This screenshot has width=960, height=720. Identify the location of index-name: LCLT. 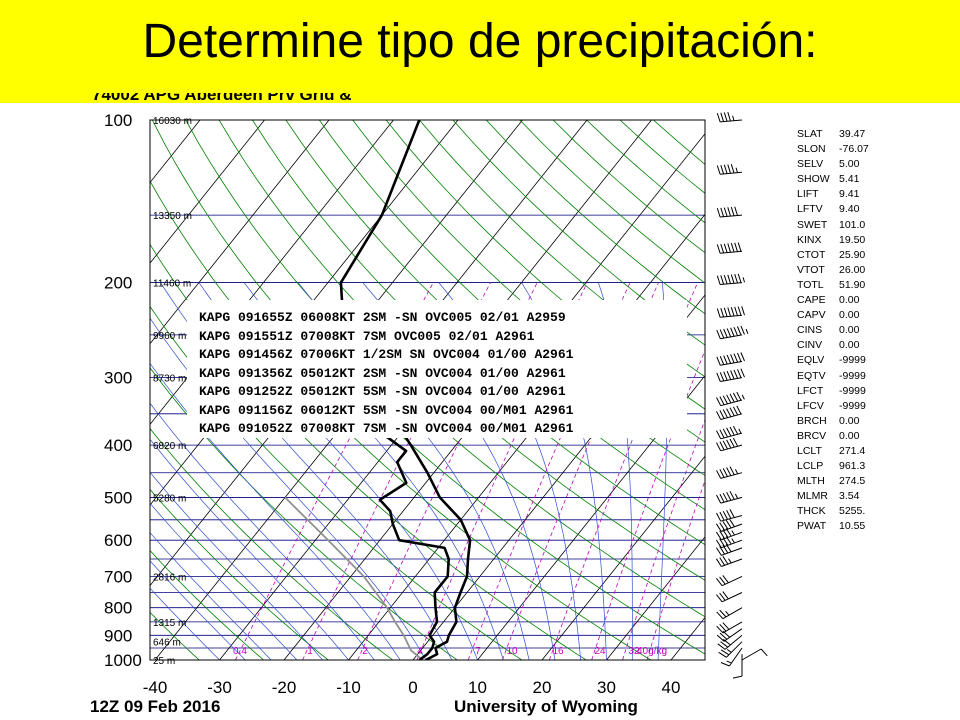
(809, 450).